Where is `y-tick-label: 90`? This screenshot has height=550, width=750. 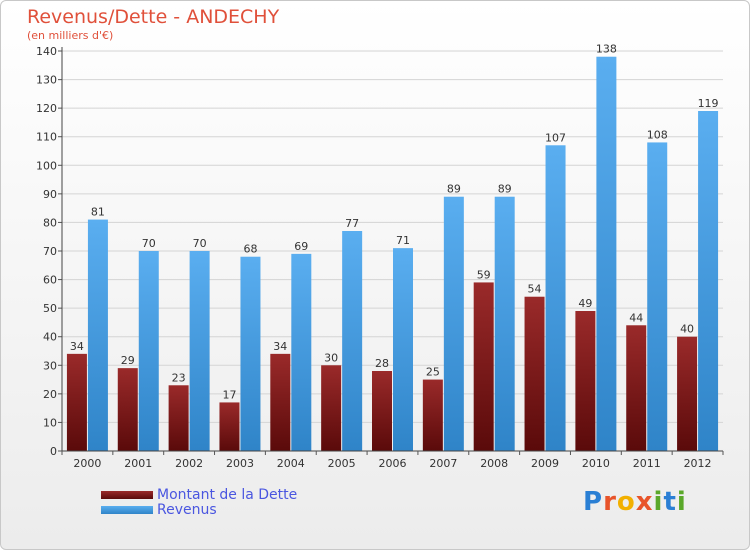 y-tick-label: 90 is located at coordinates (50, 194).